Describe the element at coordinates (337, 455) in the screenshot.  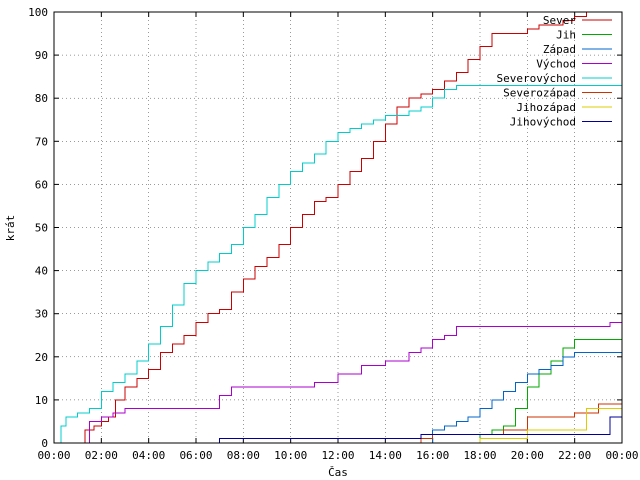
I see `x-tick-label: 12:00` at that location.